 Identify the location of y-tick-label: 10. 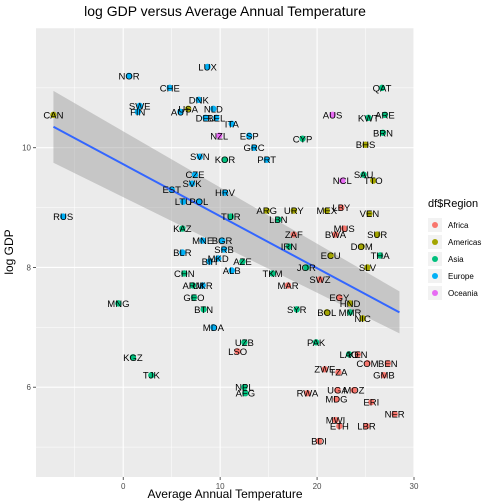
(26, 148).